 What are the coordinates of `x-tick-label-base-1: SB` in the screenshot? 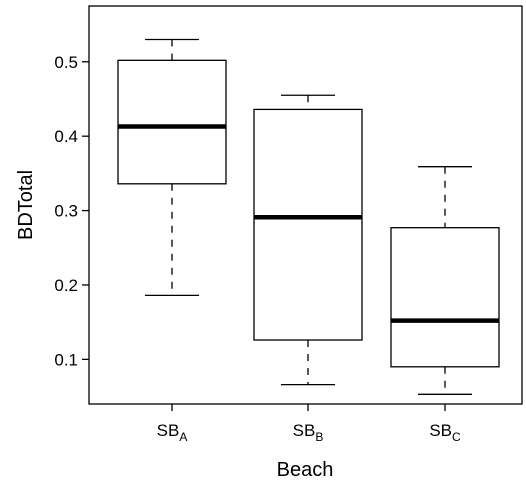 It's located at (304, 430).